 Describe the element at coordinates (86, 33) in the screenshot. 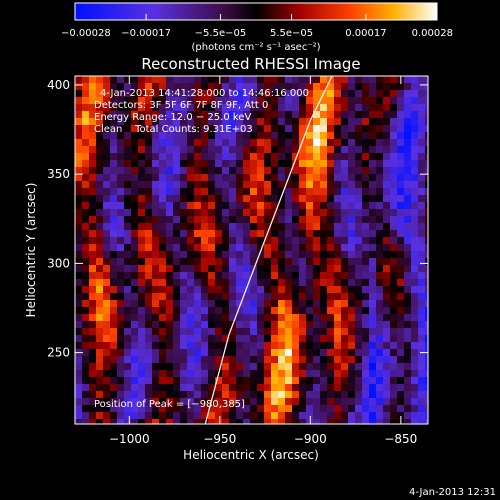

I see `colorbar-tick-label: −0.00028` at that location.